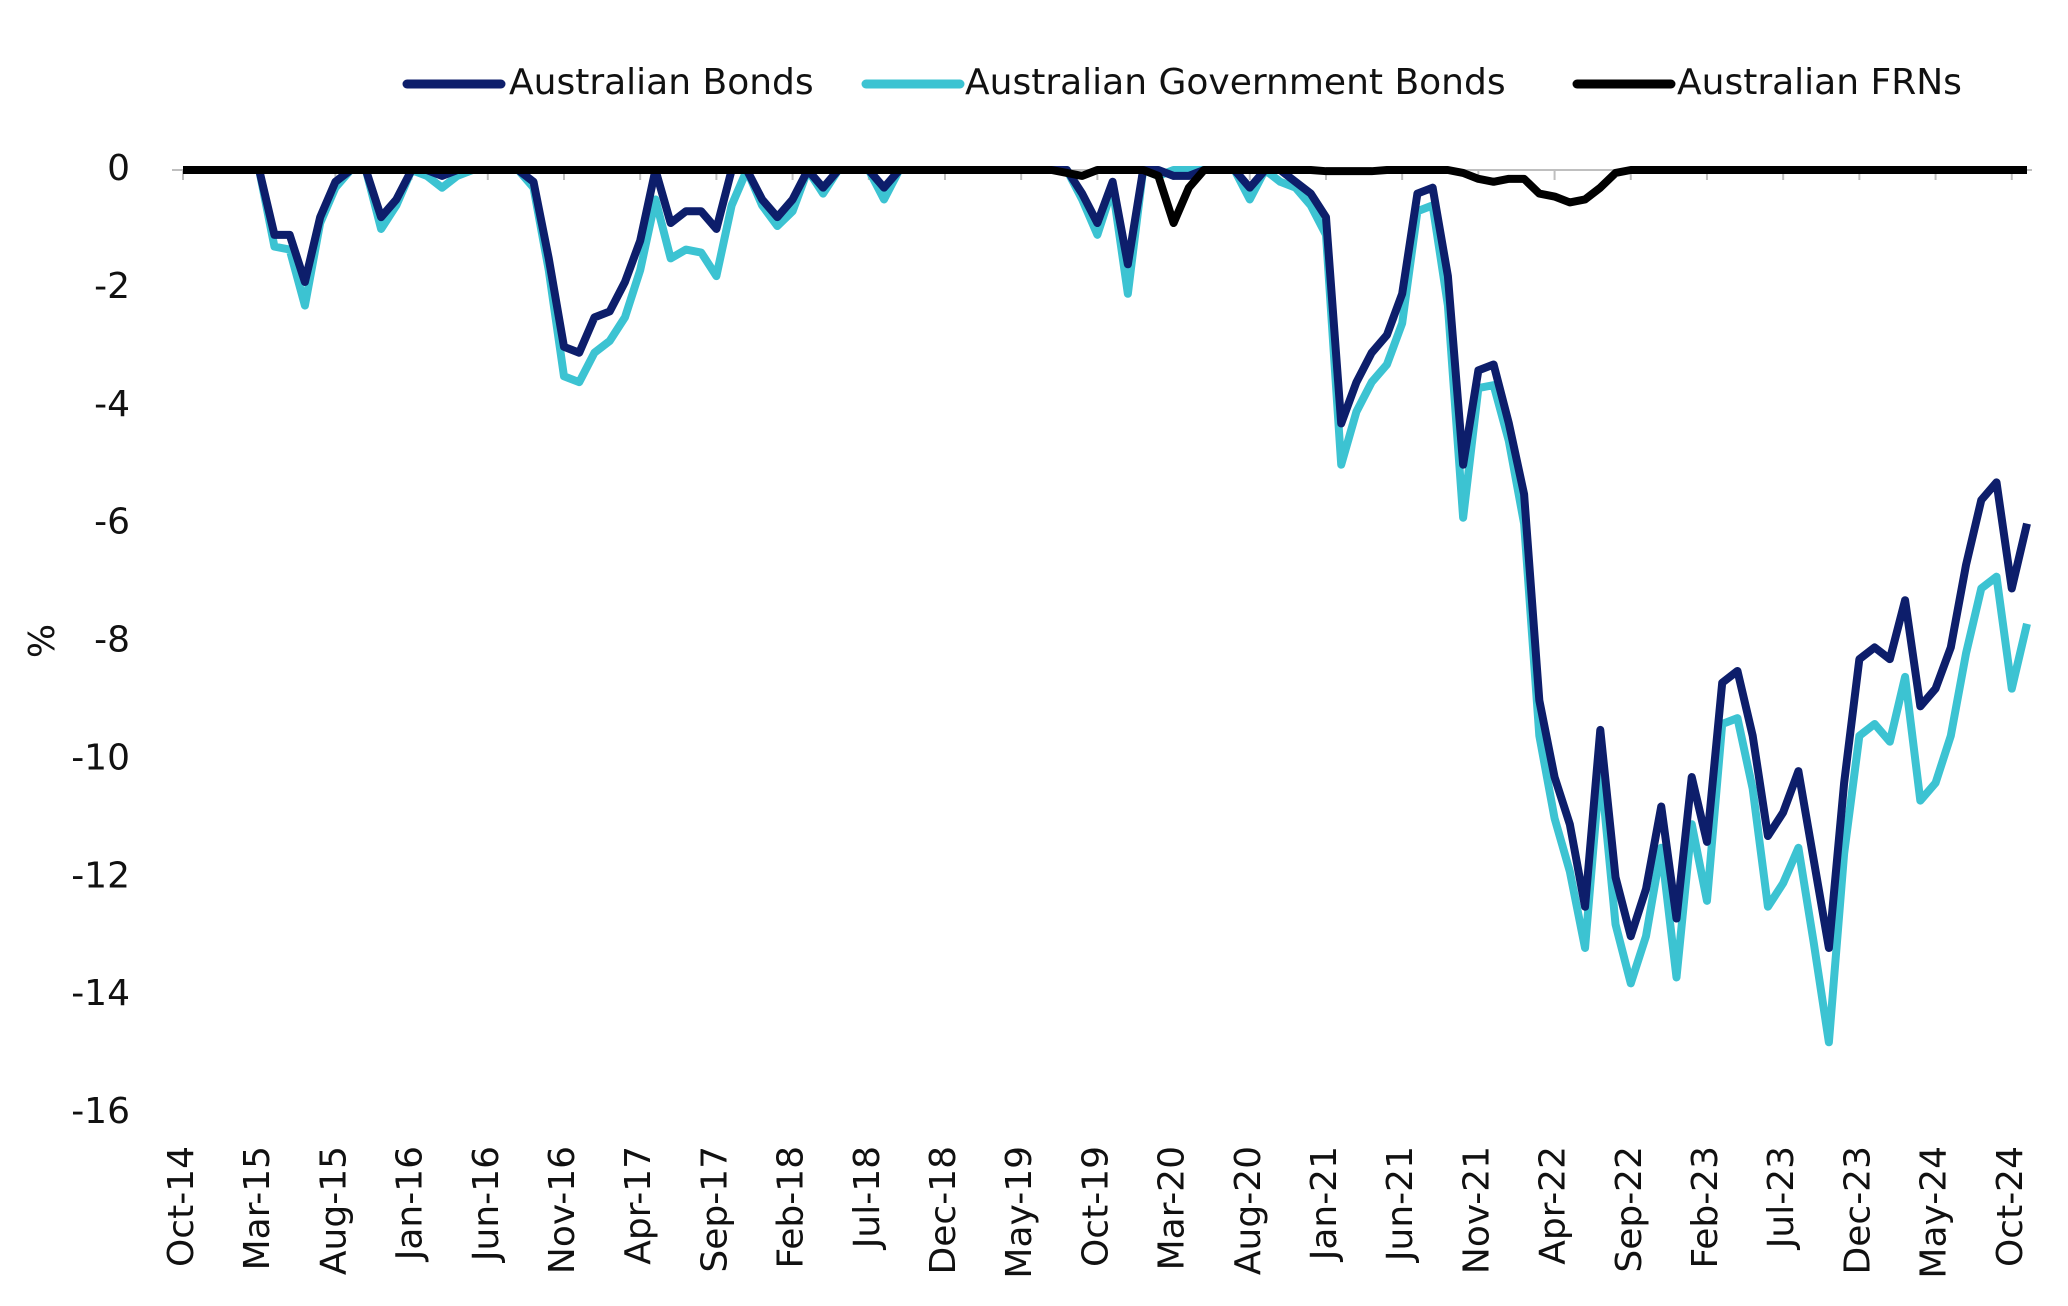 This screenshot has height=1306, width=2068. What do you see at coordinates (661, 82) in the screenshot?
I see `legend-label: Australian Bonds` at bounding box center [661, 82].